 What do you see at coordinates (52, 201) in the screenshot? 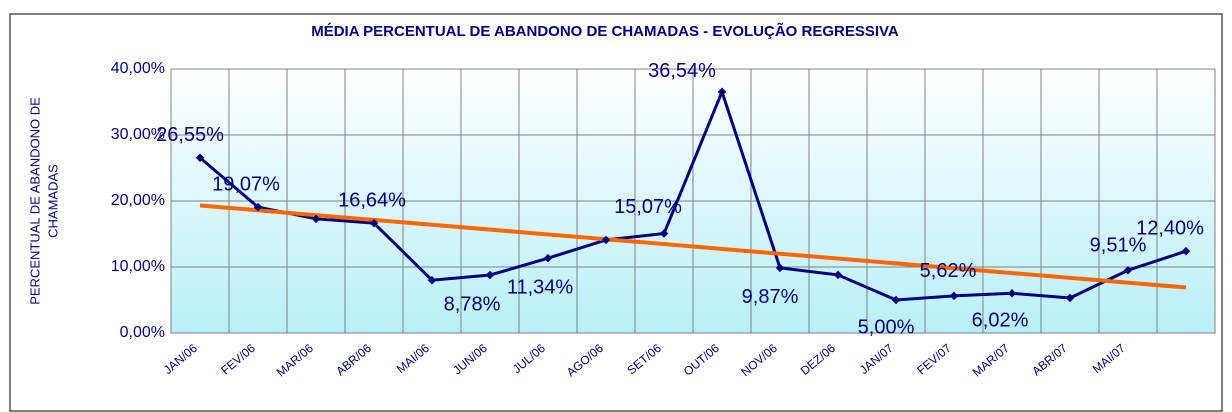
I see `y-label-line: CHAMADAS` at bounding box center [52, 201].